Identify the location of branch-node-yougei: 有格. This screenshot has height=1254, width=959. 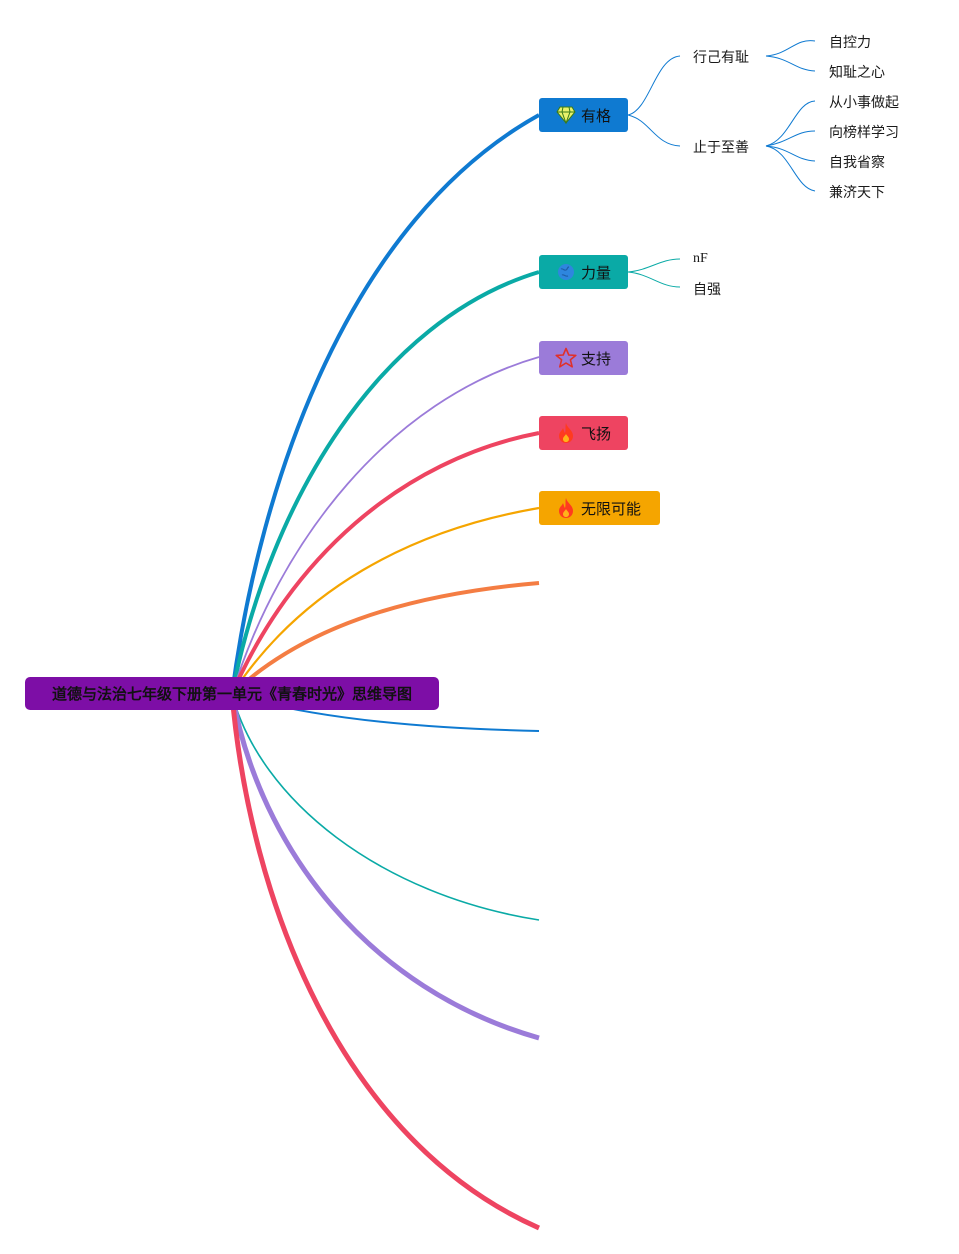
(583, 115).